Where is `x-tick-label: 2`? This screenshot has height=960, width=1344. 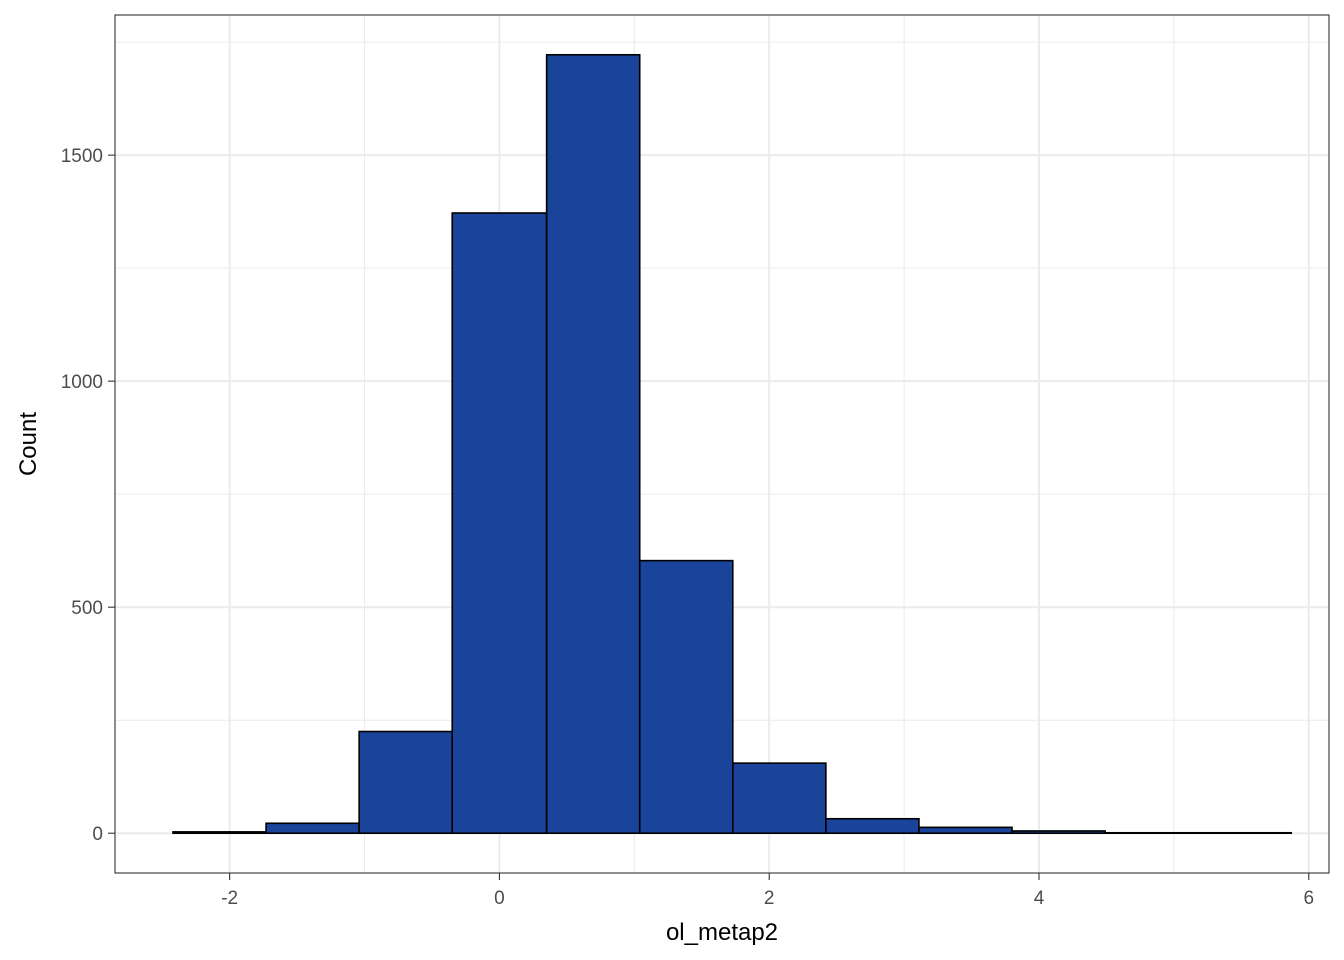
x-tick-label: 2 is located at coordinates (769, 898).